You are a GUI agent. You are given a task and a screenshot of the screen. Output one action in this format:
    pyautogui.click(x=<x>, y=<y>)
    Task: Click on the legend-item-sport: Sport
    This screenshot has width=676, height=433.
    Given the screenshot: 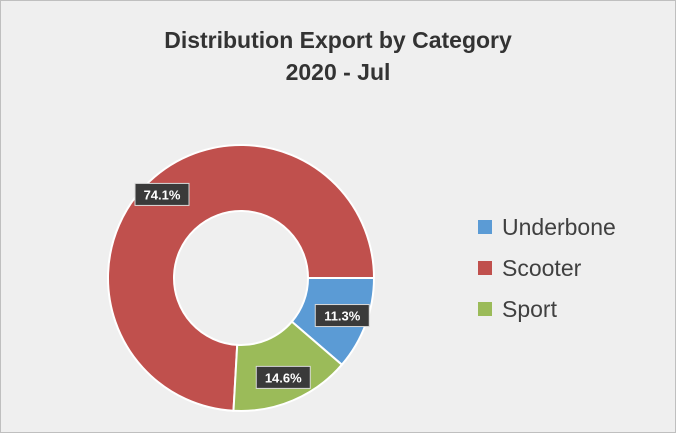 What is the action you would take?
    pyautogui.click(x=547, y=308)
    